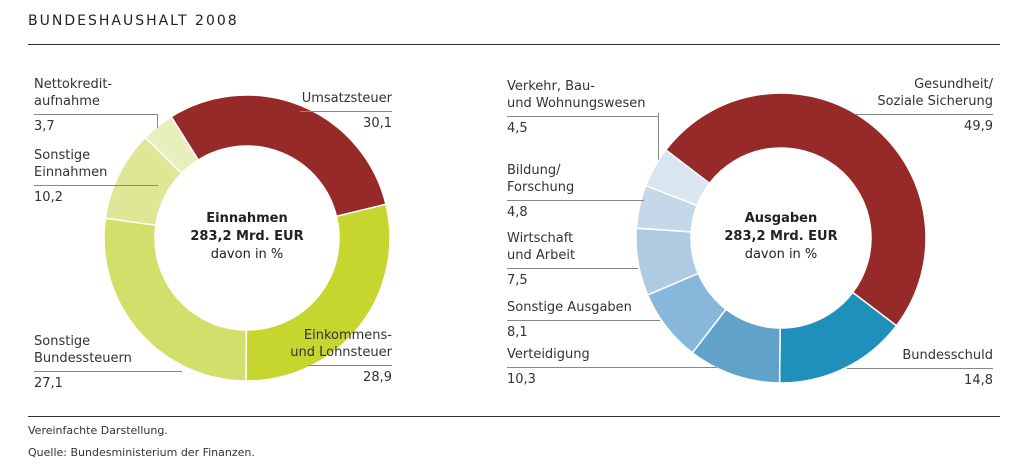  I want to click on slice-label-text: Nettokredit-, so click(73, 84).